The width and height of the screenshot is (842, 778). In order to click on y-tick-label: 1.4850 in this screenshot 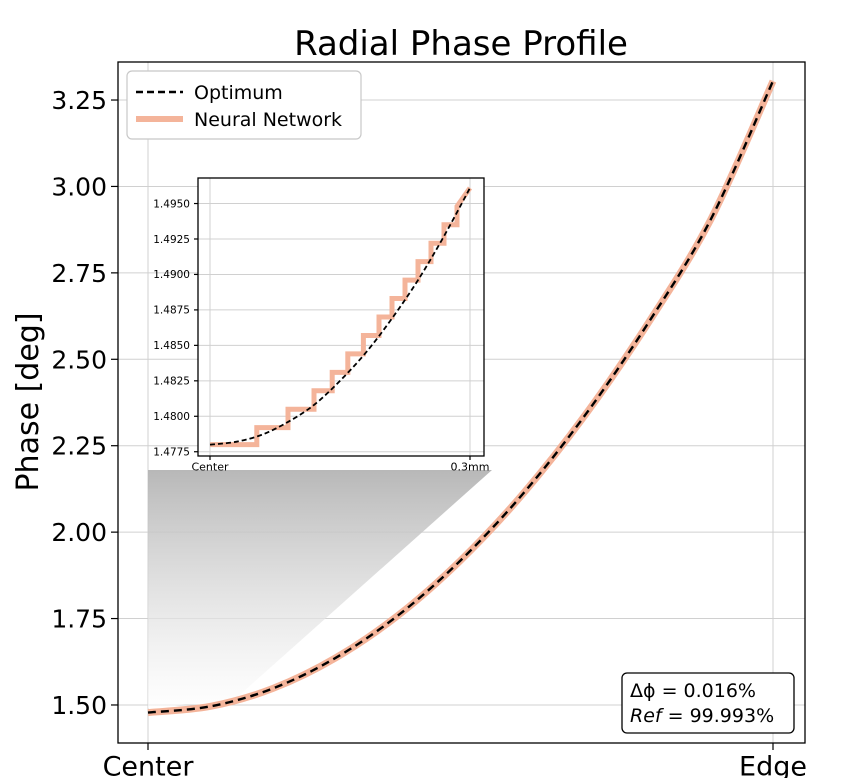, I will do `click(171, 346)`.